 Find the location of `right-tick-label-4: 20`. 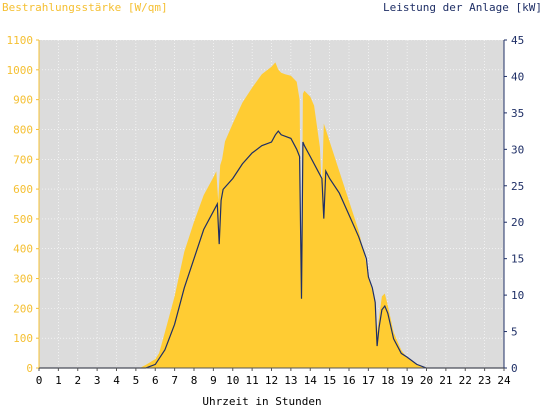

right-tick-label-4: 20 is located at coordinates (517, 222).